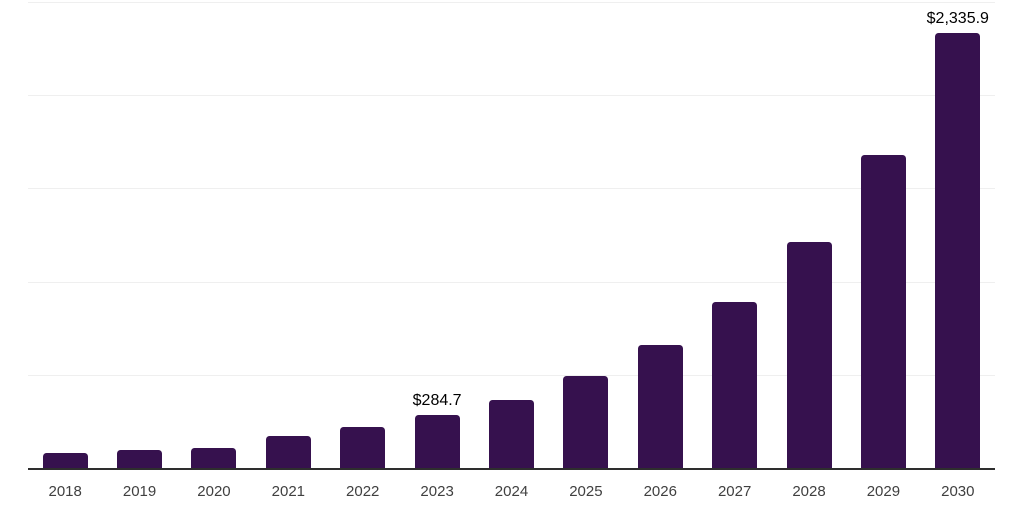 This screenshot has width=1024, height=512. I want to click on data-label-2030: $2,335.9, so click(957, 18).